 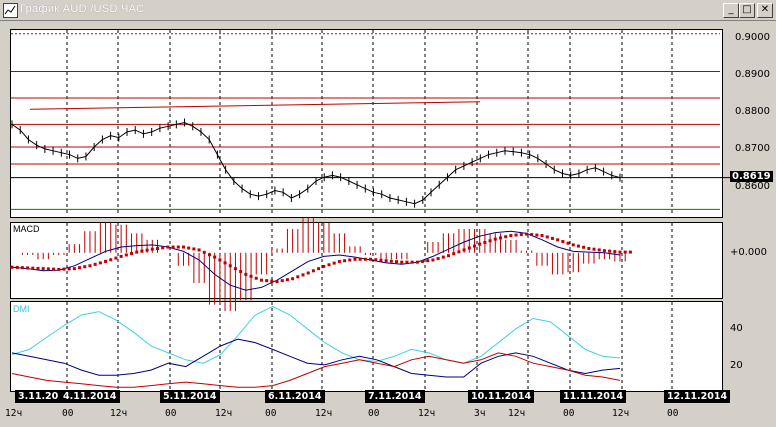 What do you see at coordinates (736, 365) in the screenshot?
I see `dmi-scale-label: 20` at bounding box center [736, 365].